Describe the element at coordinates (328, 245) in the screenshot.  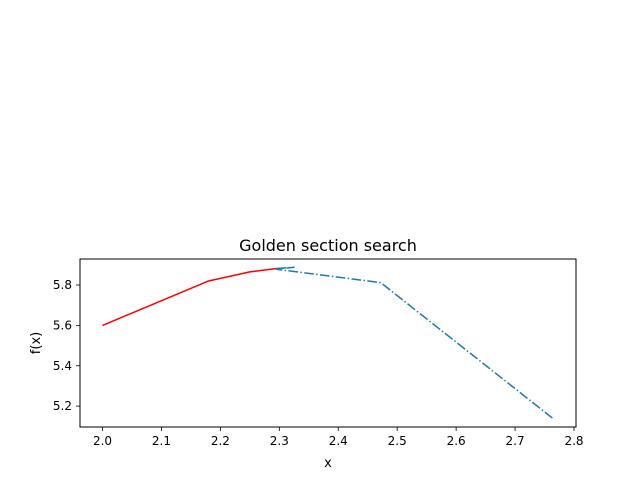
I see `chart-title: Golden section search` at that location.